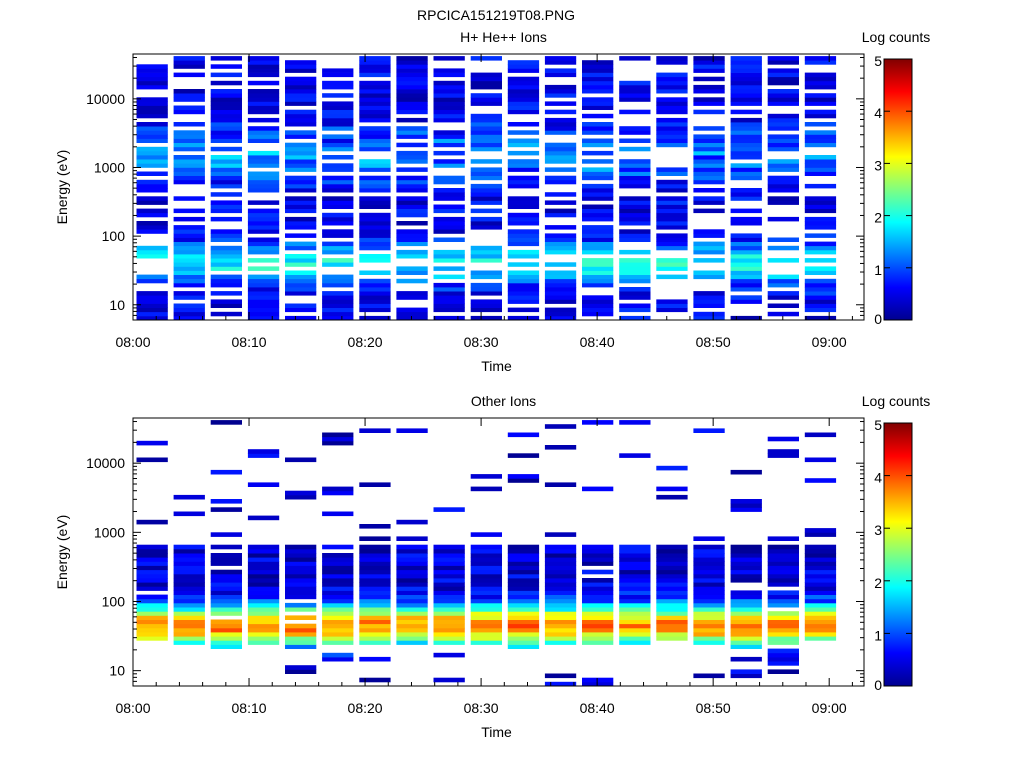  What do you see at coordinates (496, 366) in the screenshot?
I see `x-axis-label: Time` at bounding box center [496, 366].